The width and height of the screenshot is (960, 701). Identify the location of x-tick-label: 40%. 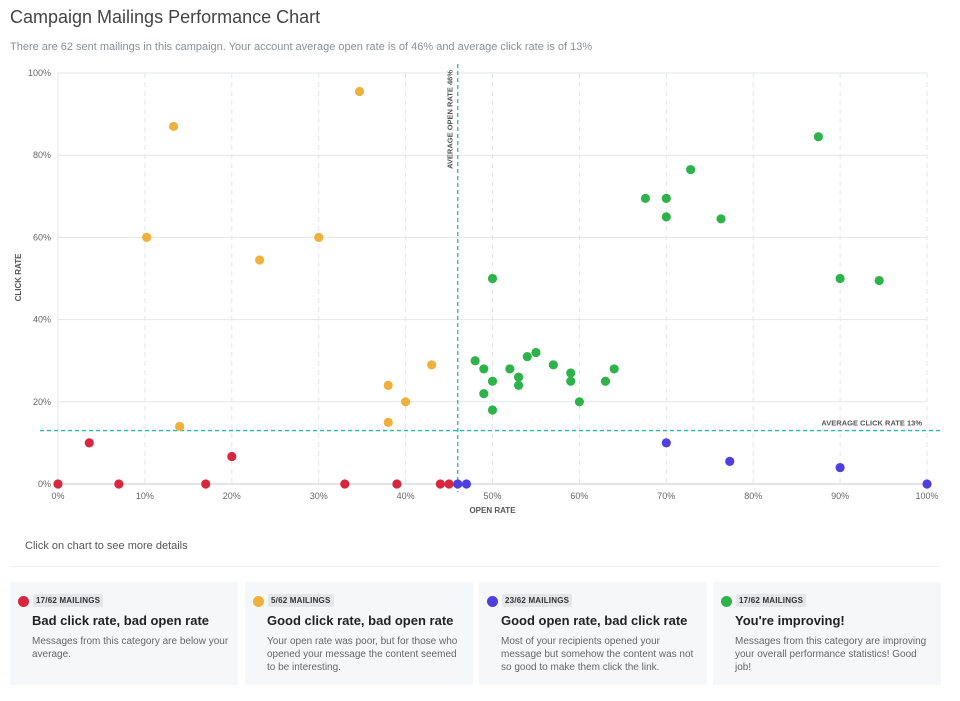
(406, 496).